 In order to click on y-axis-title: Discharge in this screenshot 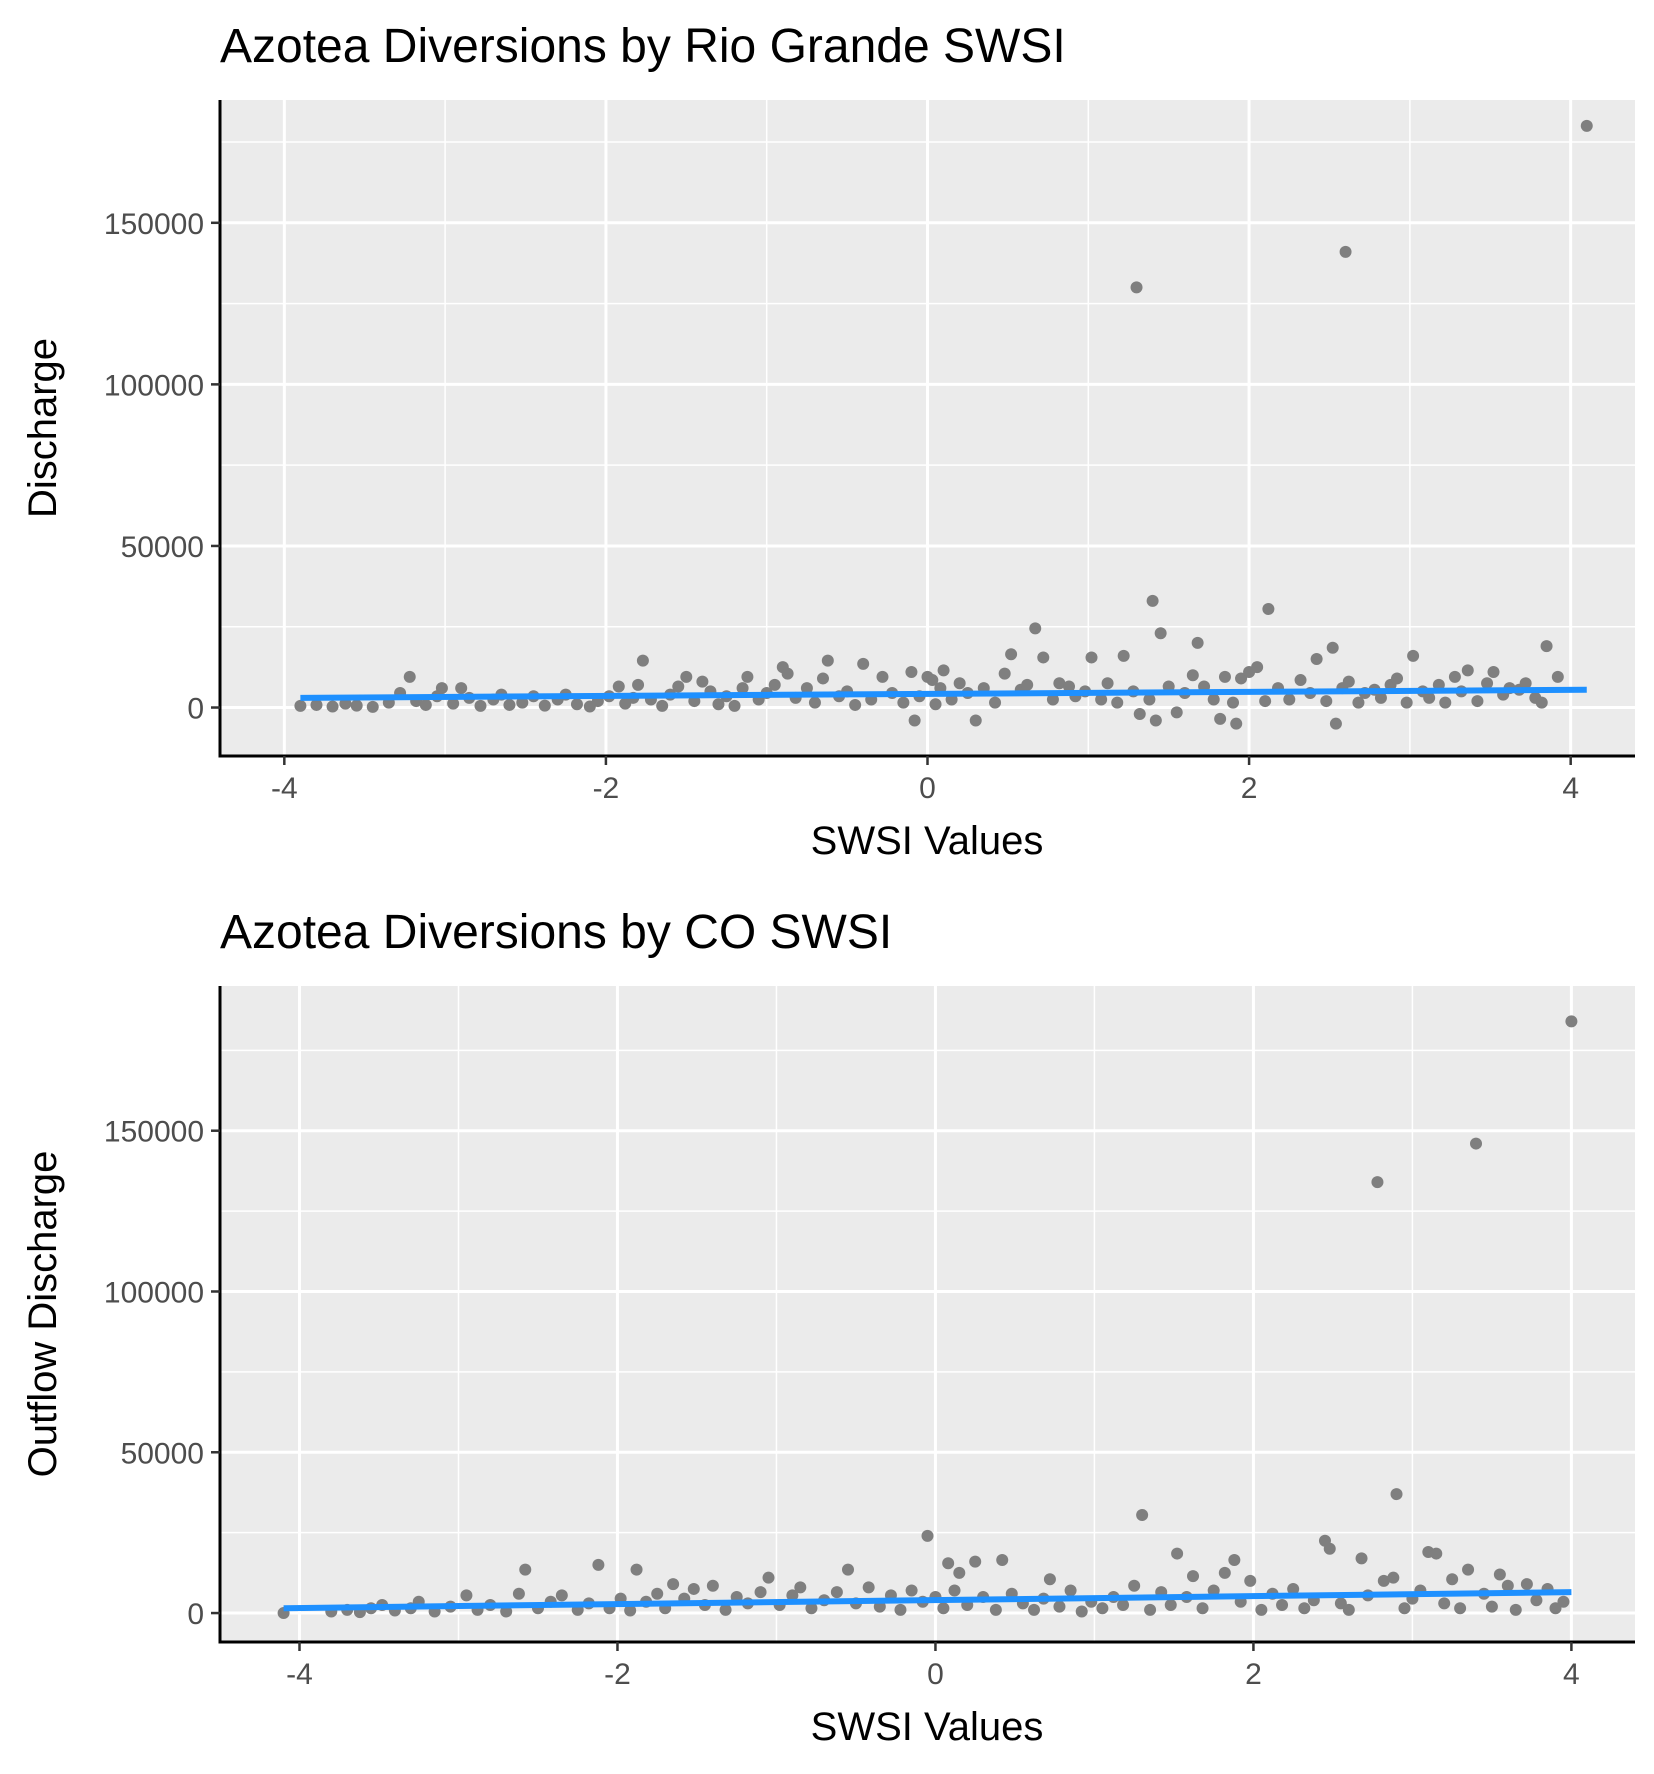, I will do `click(43, 428)`.